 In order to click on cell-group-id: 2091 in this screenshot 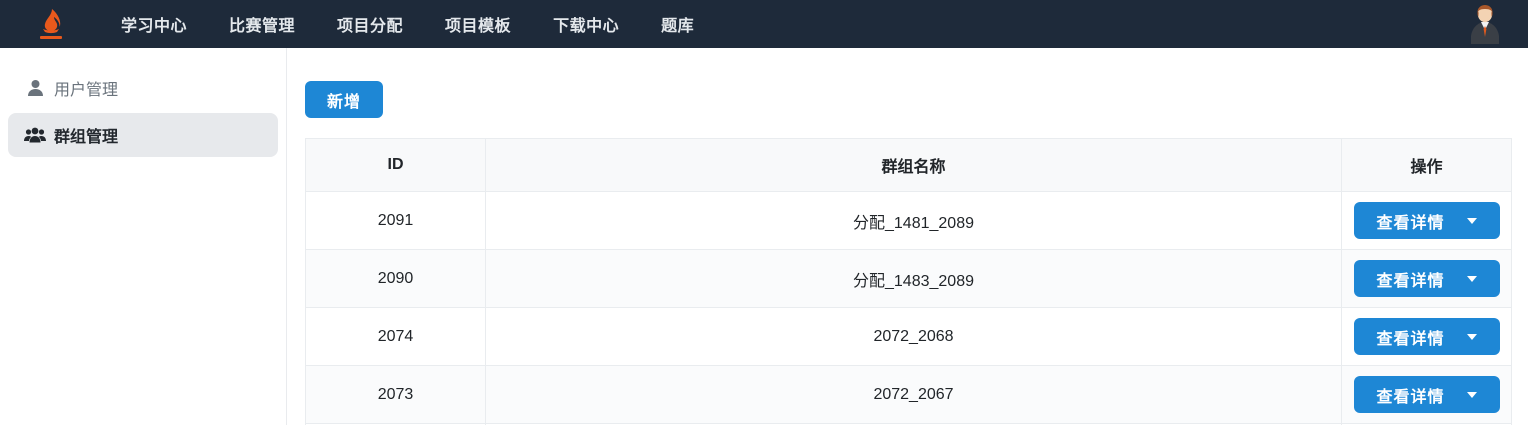, I will do `click(395, 220)`.